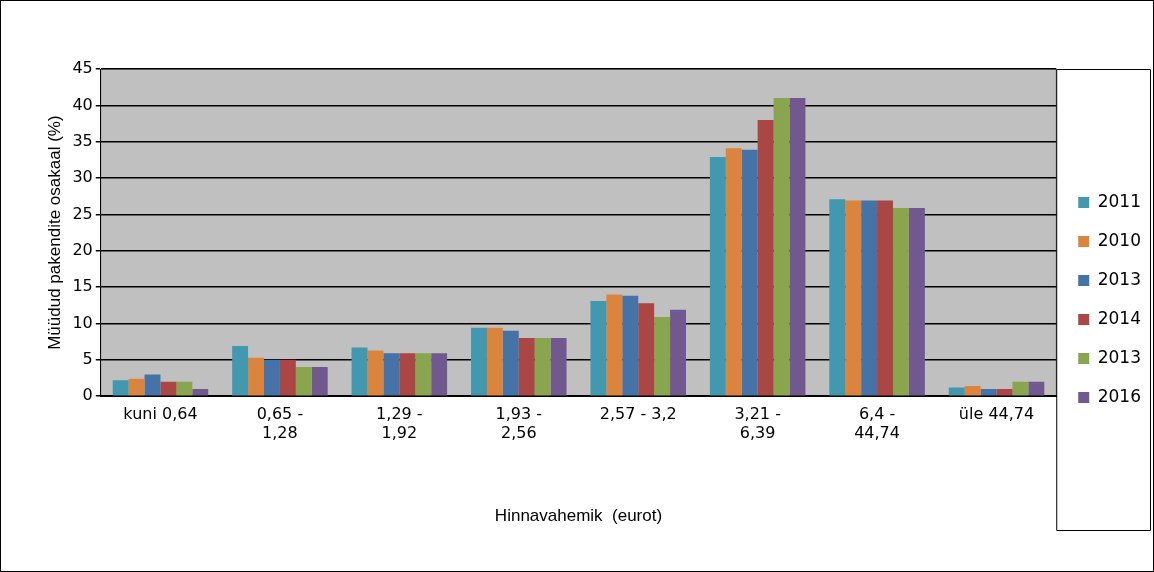 The image size is (1154, 572). What do you see at coordinates (519, 423) in the screenshot?
I see `x-tick-label: 1,93 - 2,56` at bounding box center [519, 423].